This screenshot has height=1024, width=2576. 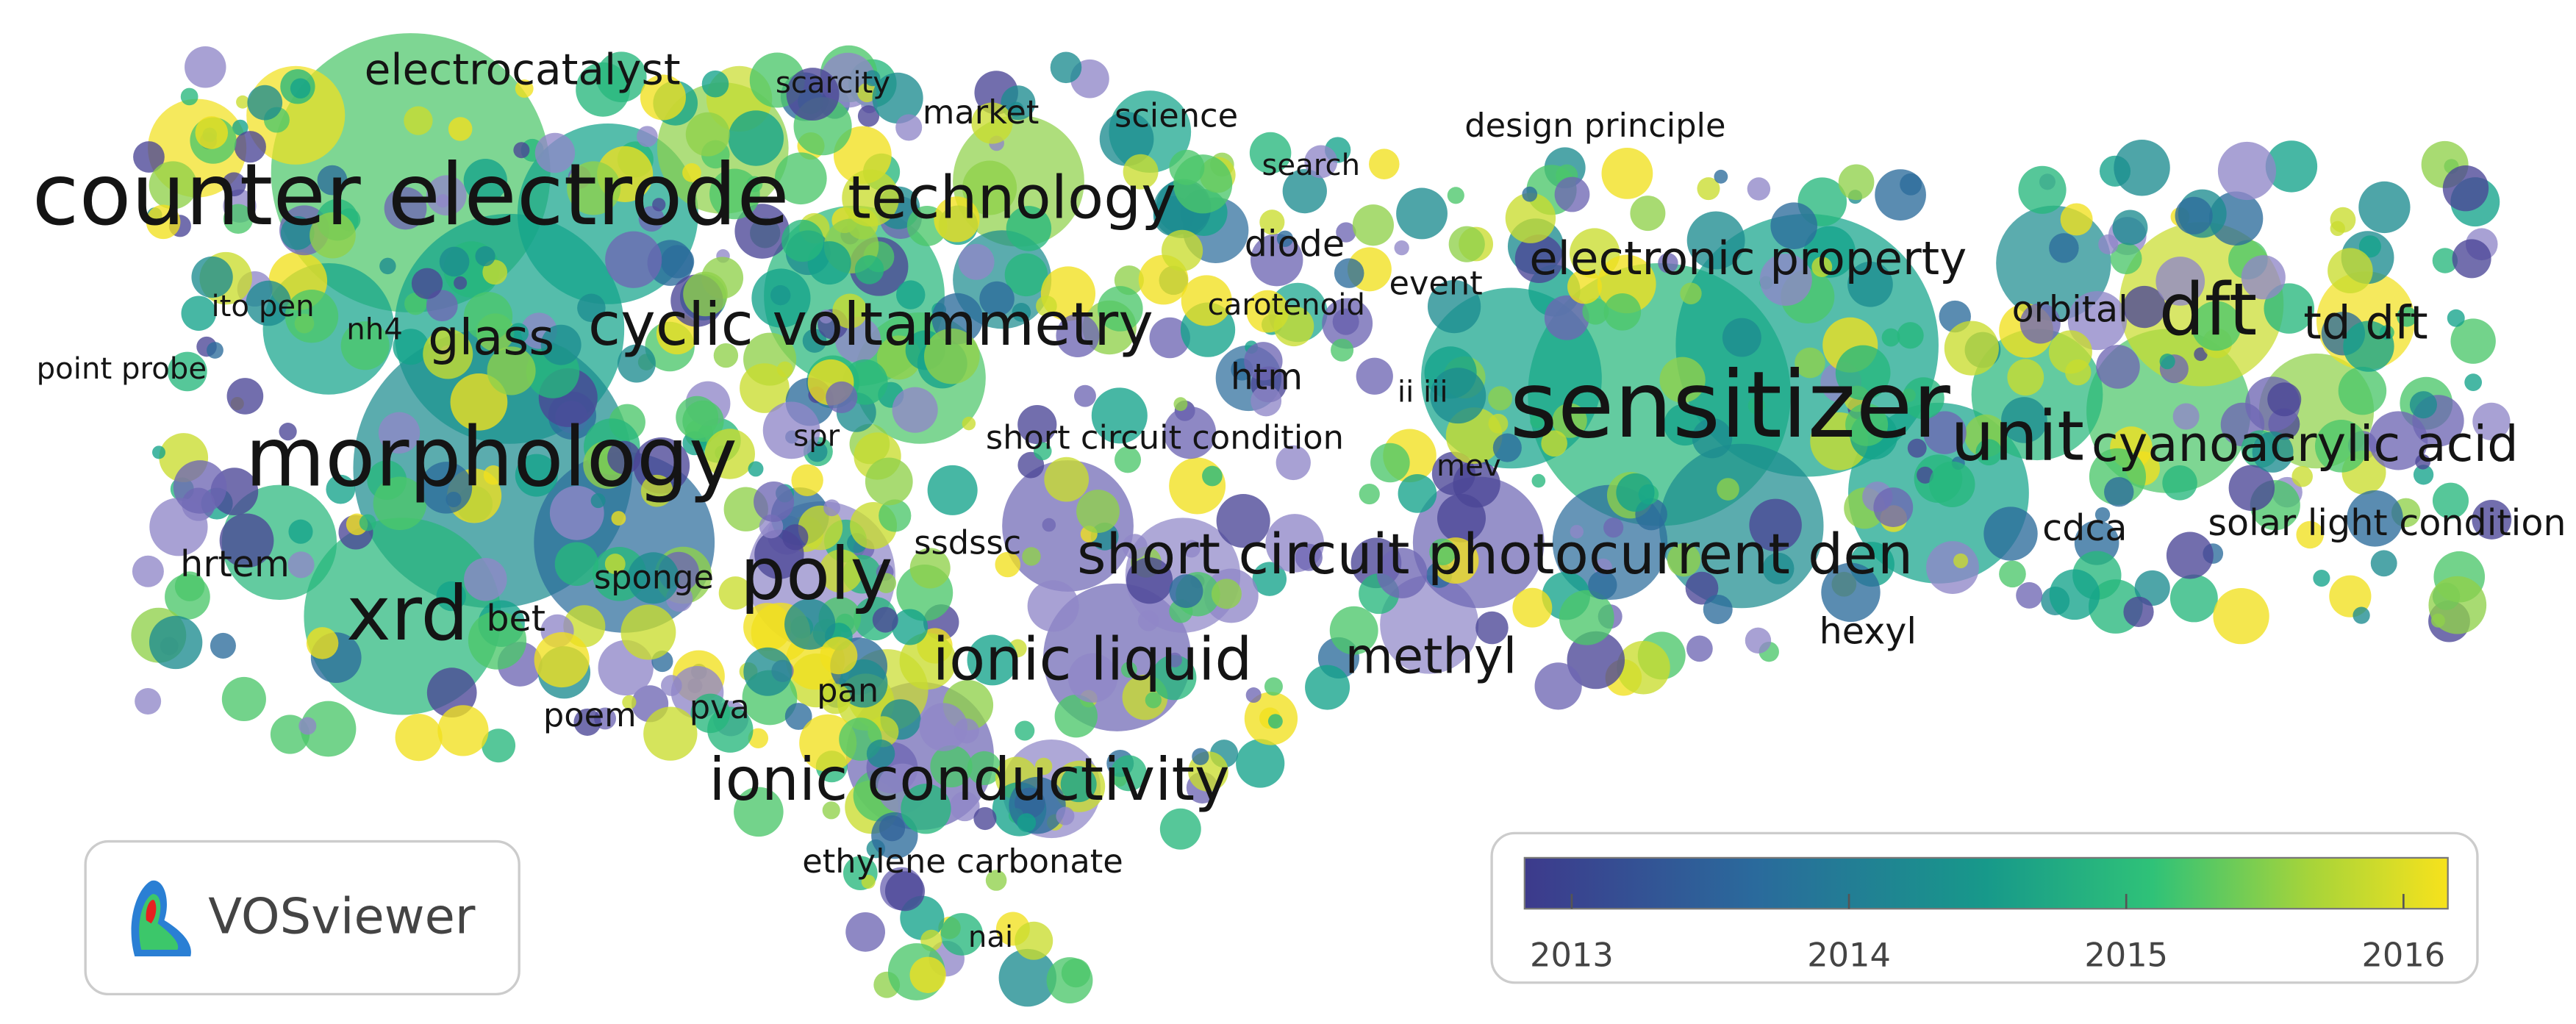 What do you see at coordinates (1595, 126) in the screenshot?
I see `keyword-label: design principle` at bounding box center [1595, 126].